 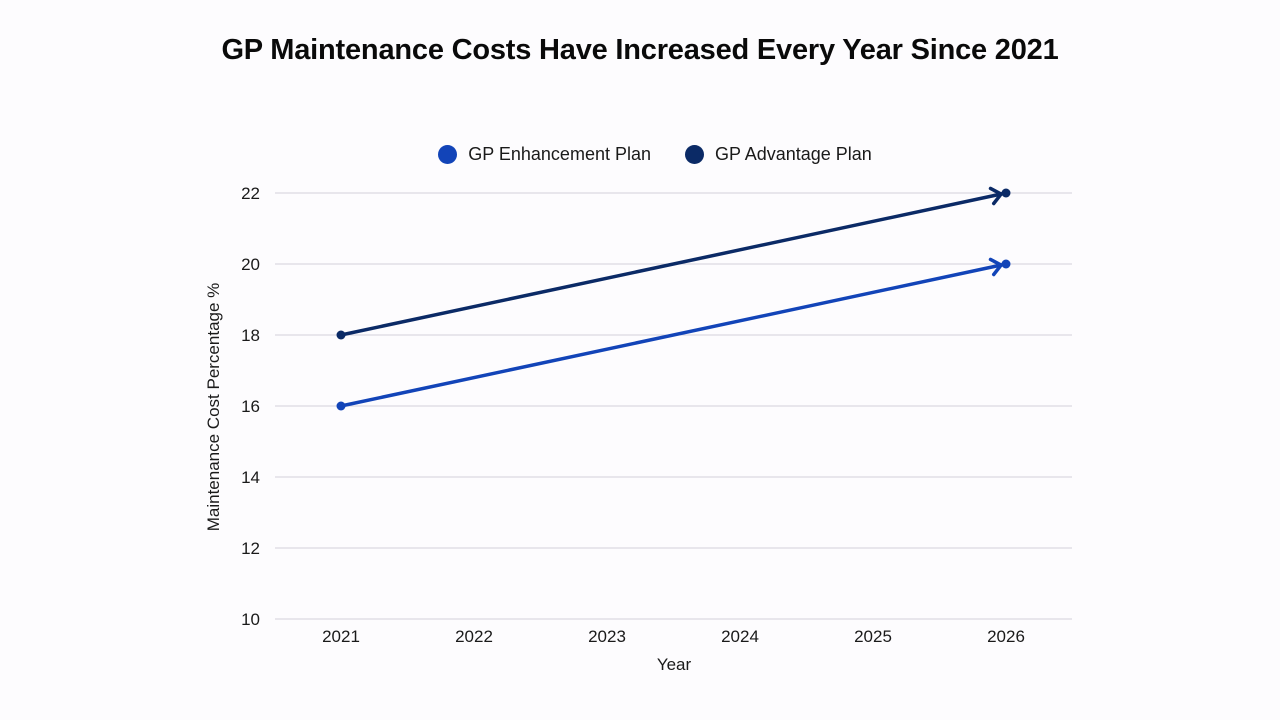 What do you see at coordinates (250, 548) in the screenshot?
I see `y-tick-label: 12` at bounding box center [250, 548].